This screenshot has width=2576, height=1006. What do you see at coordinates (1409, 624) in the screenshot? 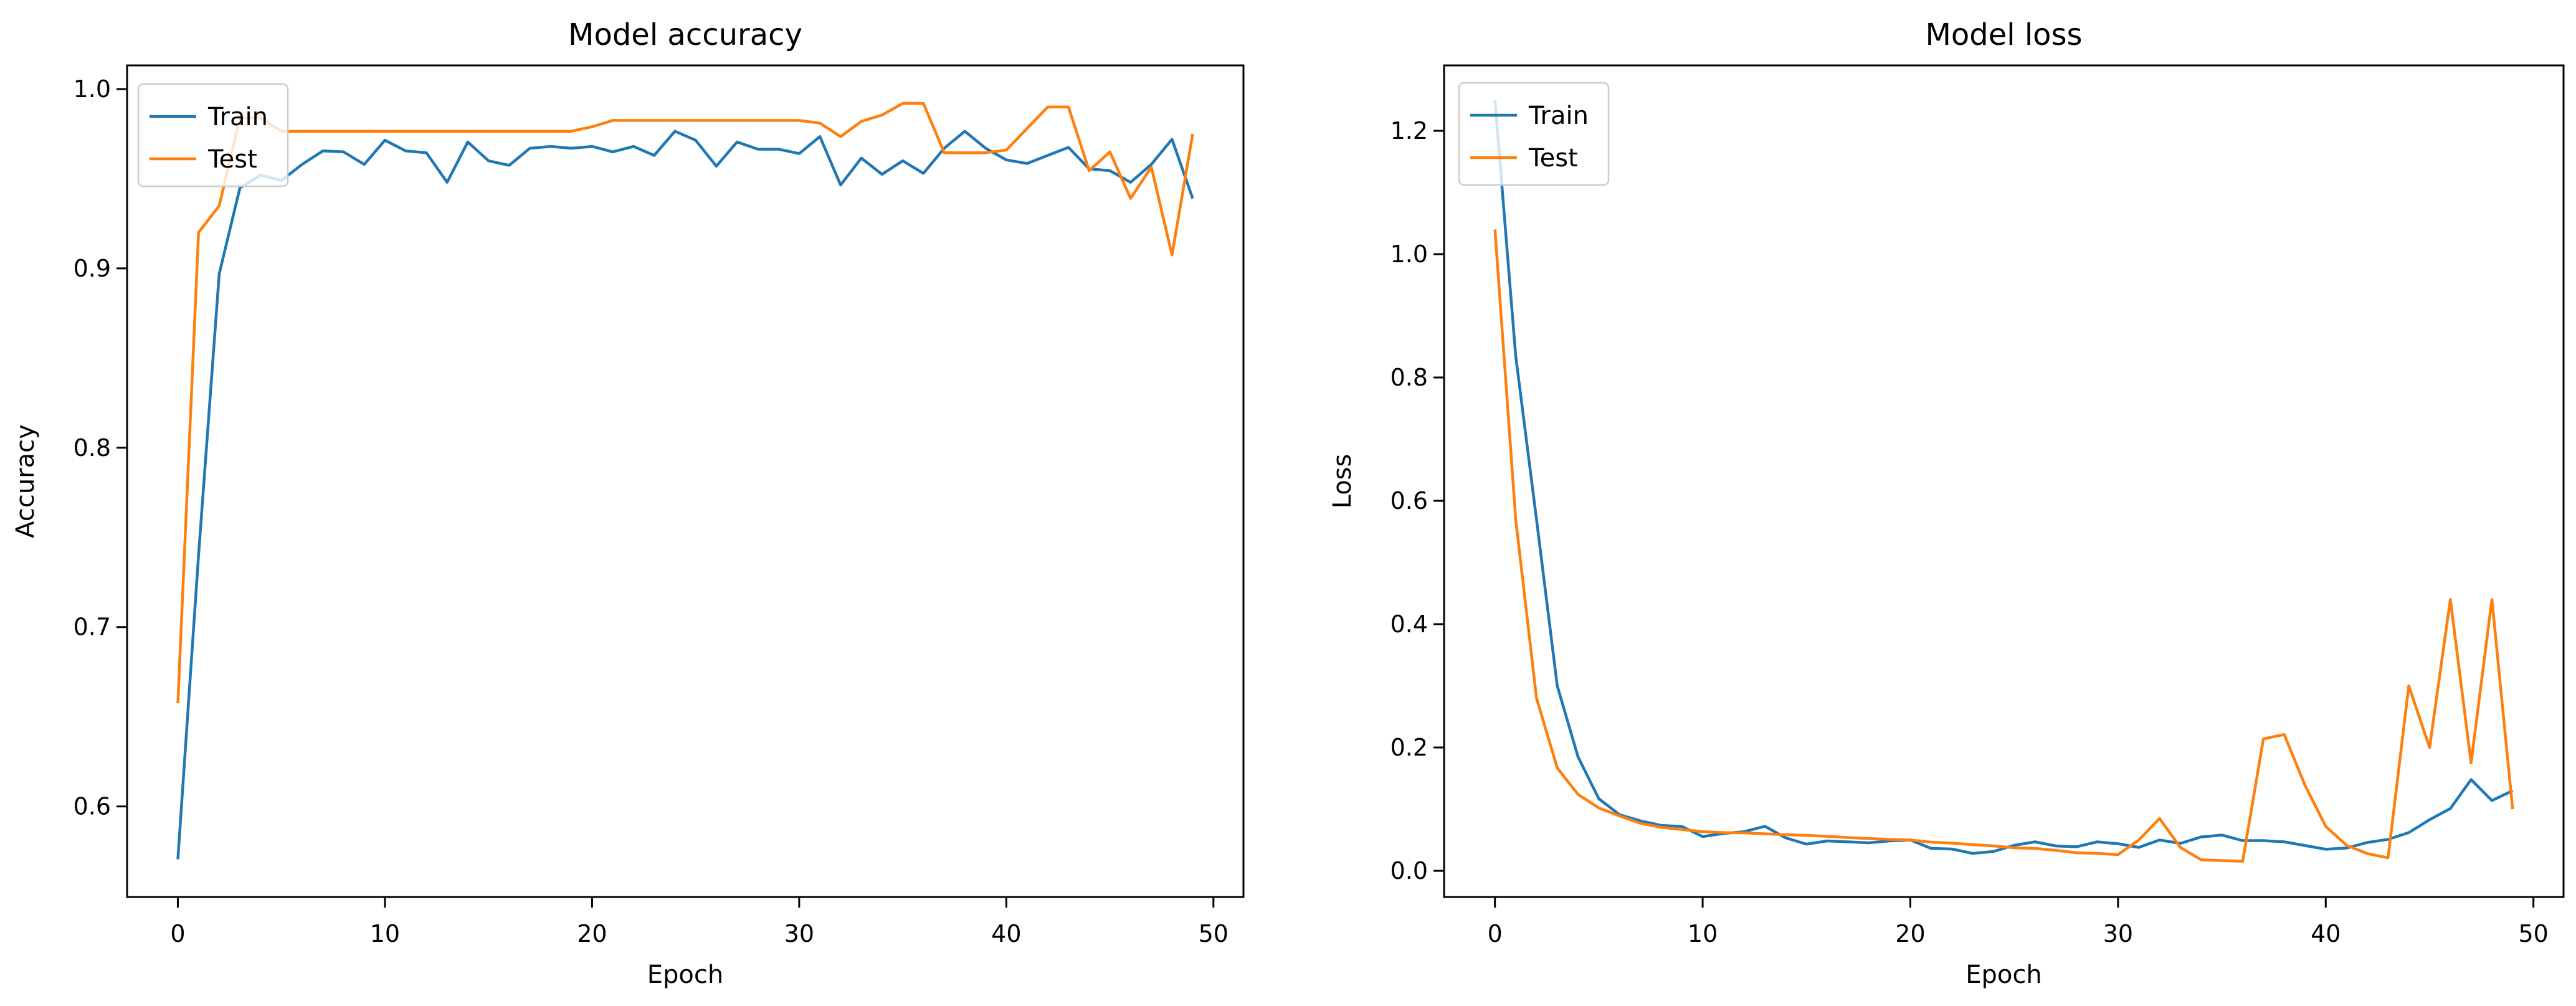
I see `y-tick-label: 0.4` at bounding box center [1409, 624].